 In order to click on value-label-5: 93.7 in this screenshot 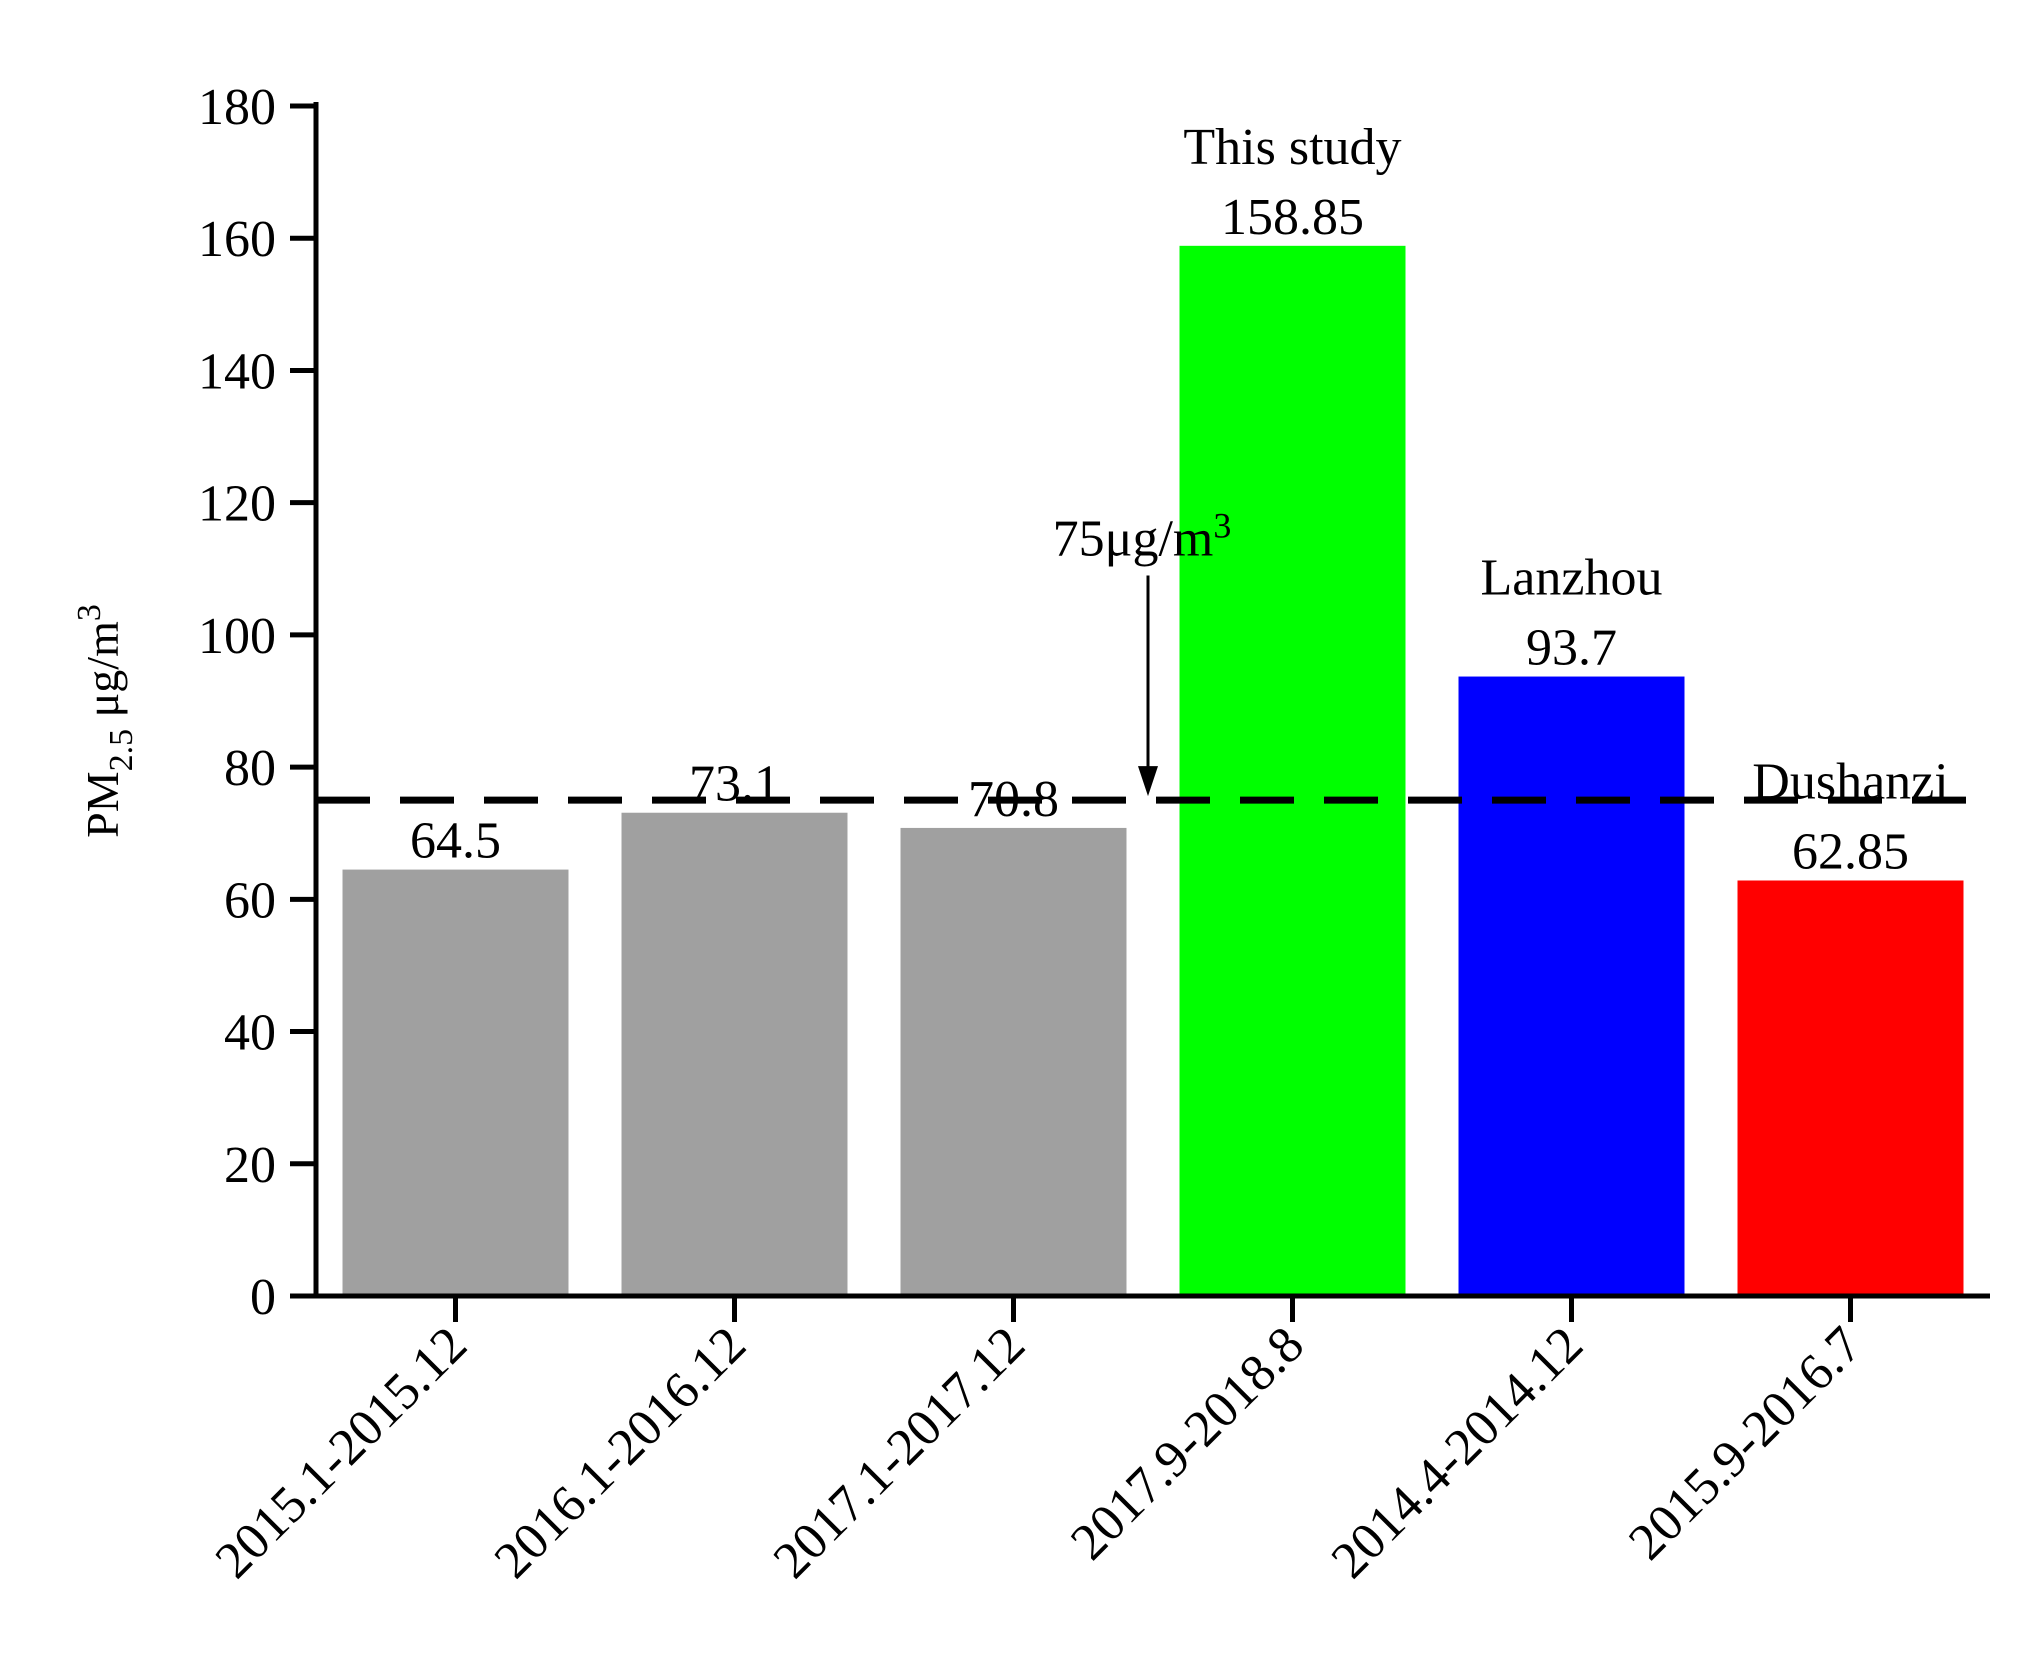, I will do `click(1571, 648)`.